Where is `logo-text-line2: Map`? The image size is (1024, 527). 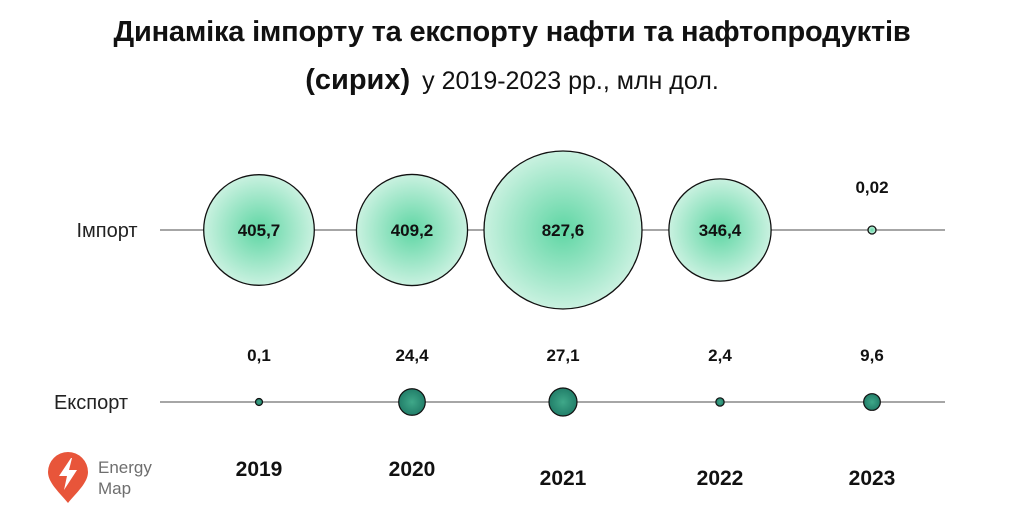 logo-text-line2: Map is located at coordinates (115, 488).